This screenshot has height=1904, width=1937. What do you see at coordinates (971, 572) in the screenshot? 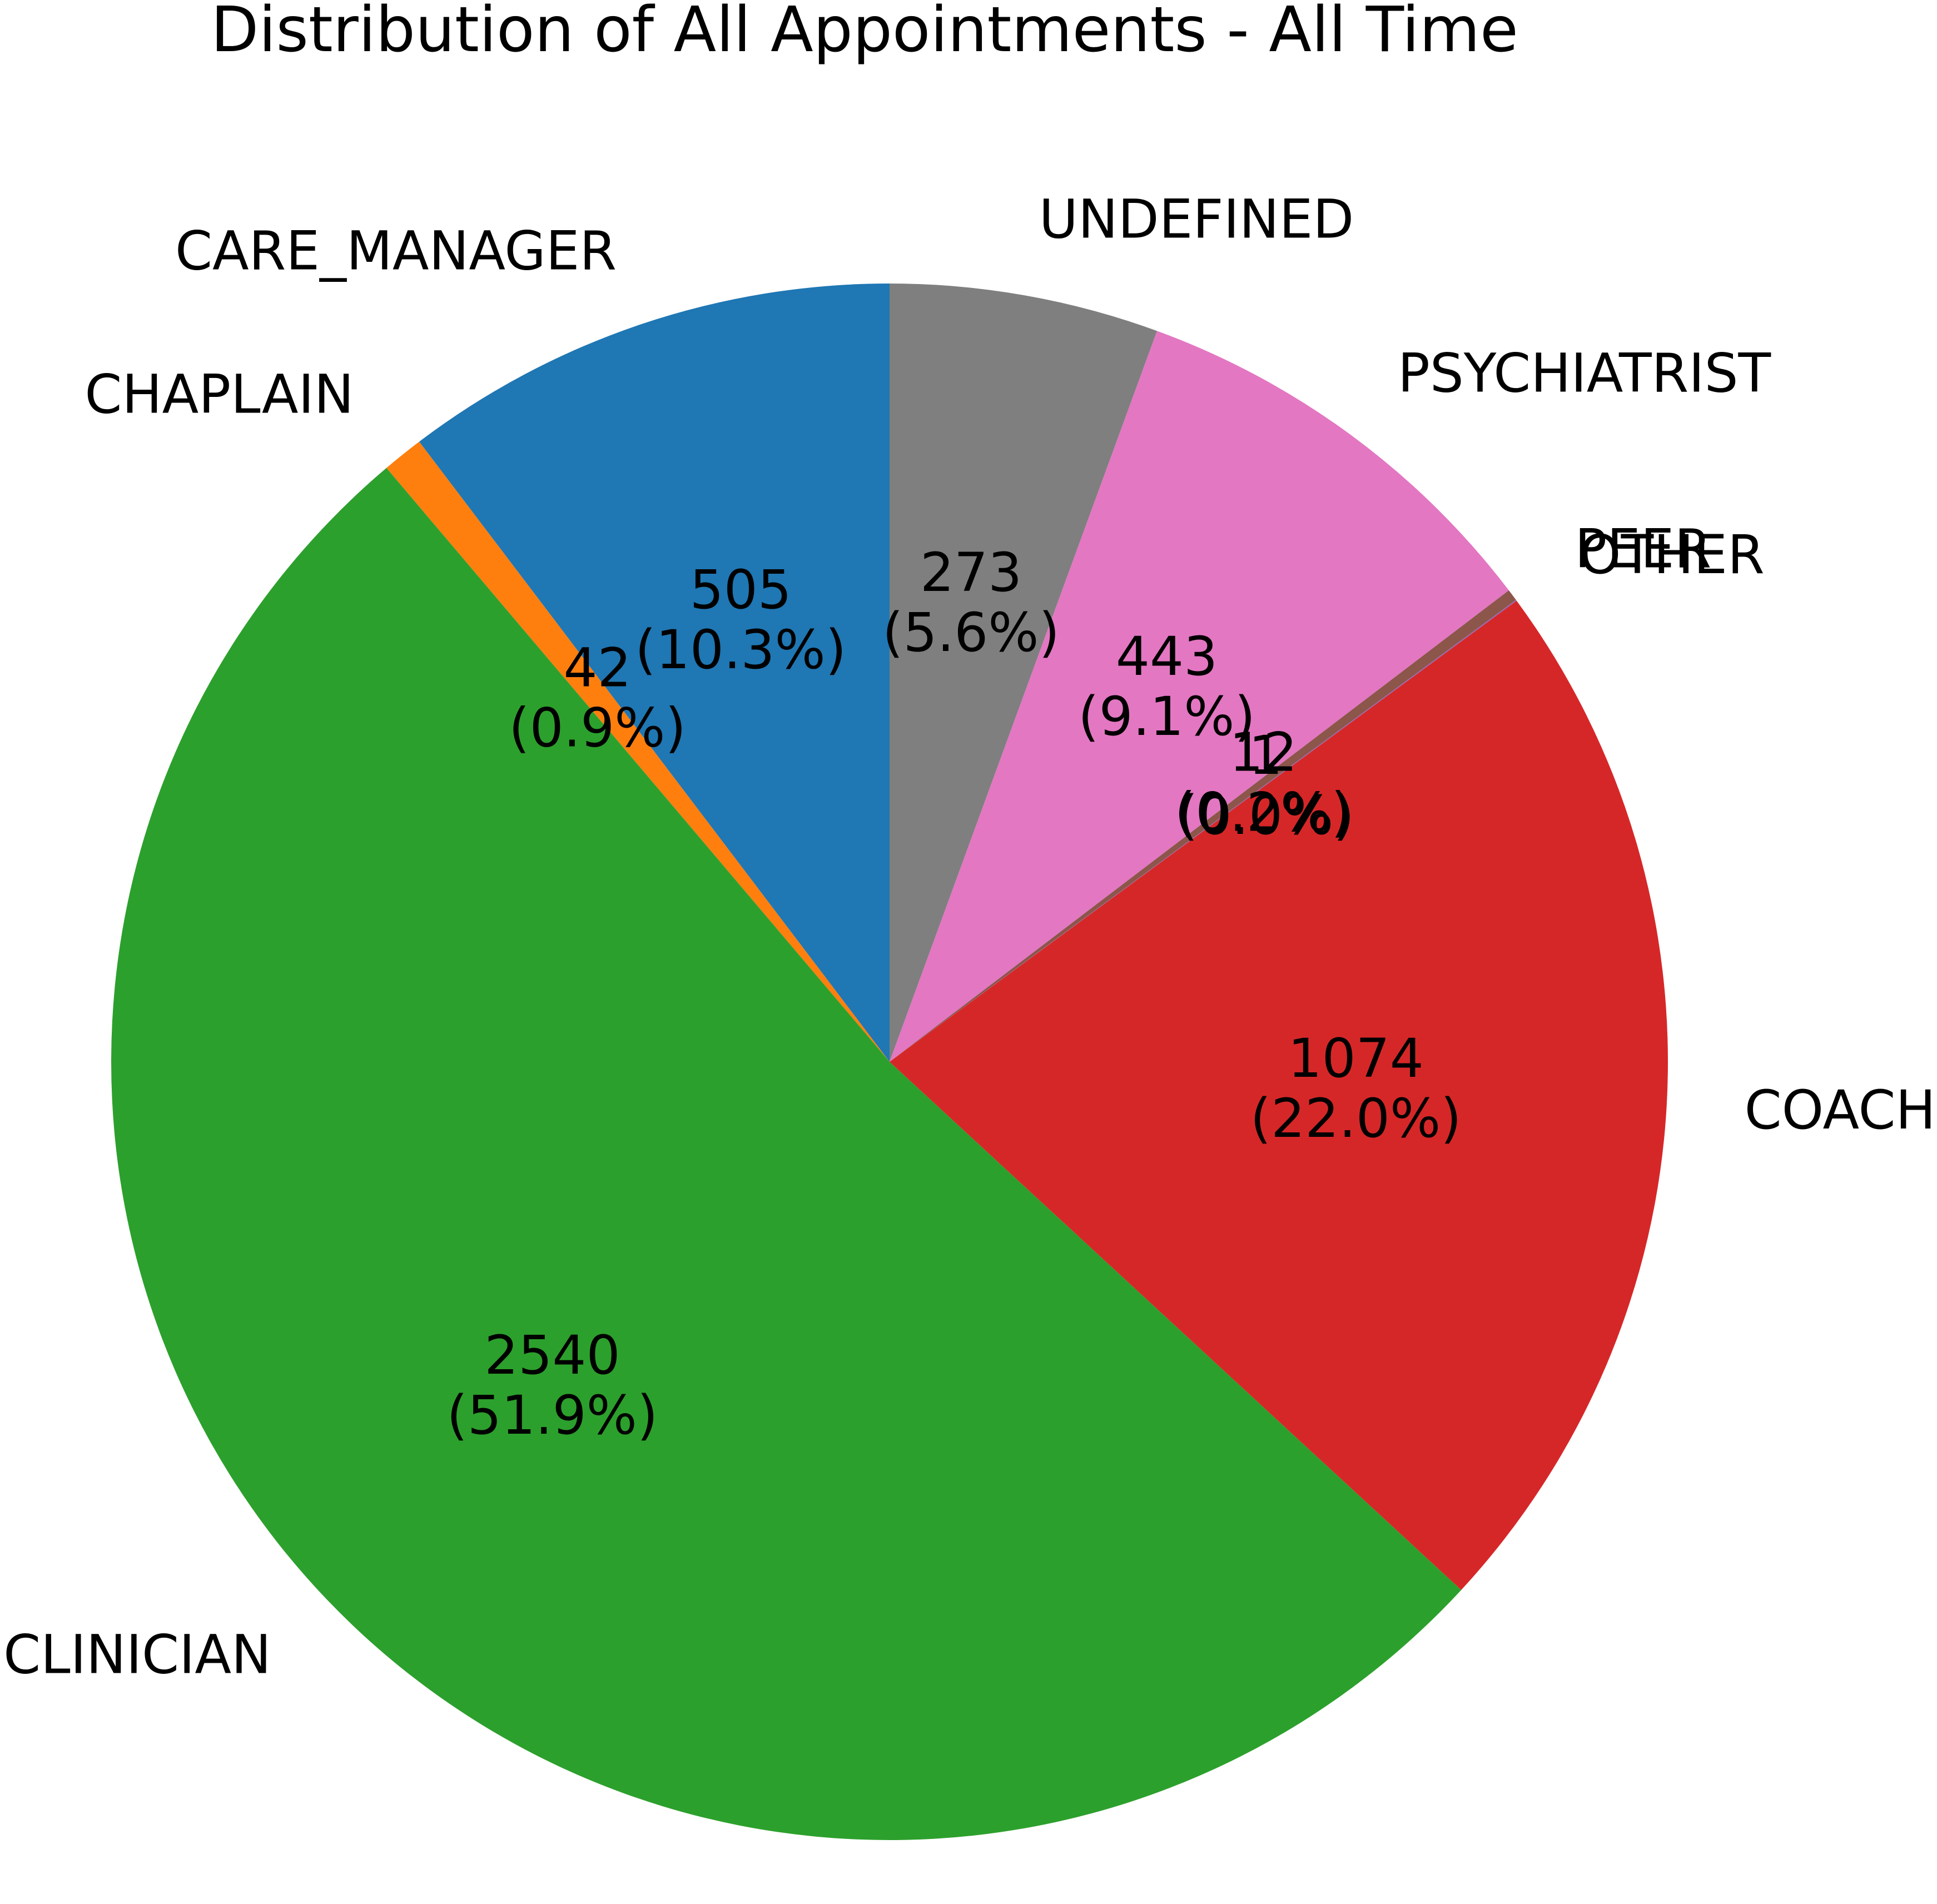
I see `slice-count: 273` at bounding box center [971, 572].